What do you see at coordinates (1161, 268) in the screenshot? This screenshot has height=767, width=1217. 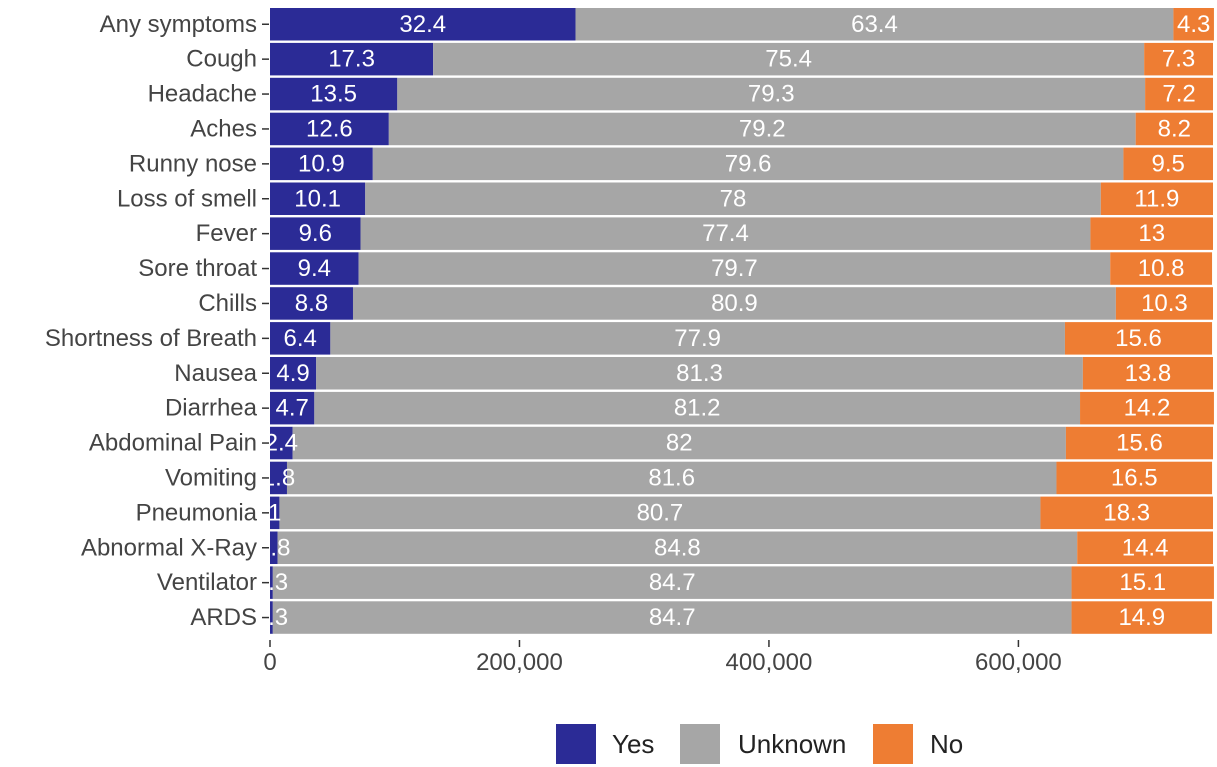 I see `data-label-sore-throat-no: 10.8` at bounding box center [1161, 268].